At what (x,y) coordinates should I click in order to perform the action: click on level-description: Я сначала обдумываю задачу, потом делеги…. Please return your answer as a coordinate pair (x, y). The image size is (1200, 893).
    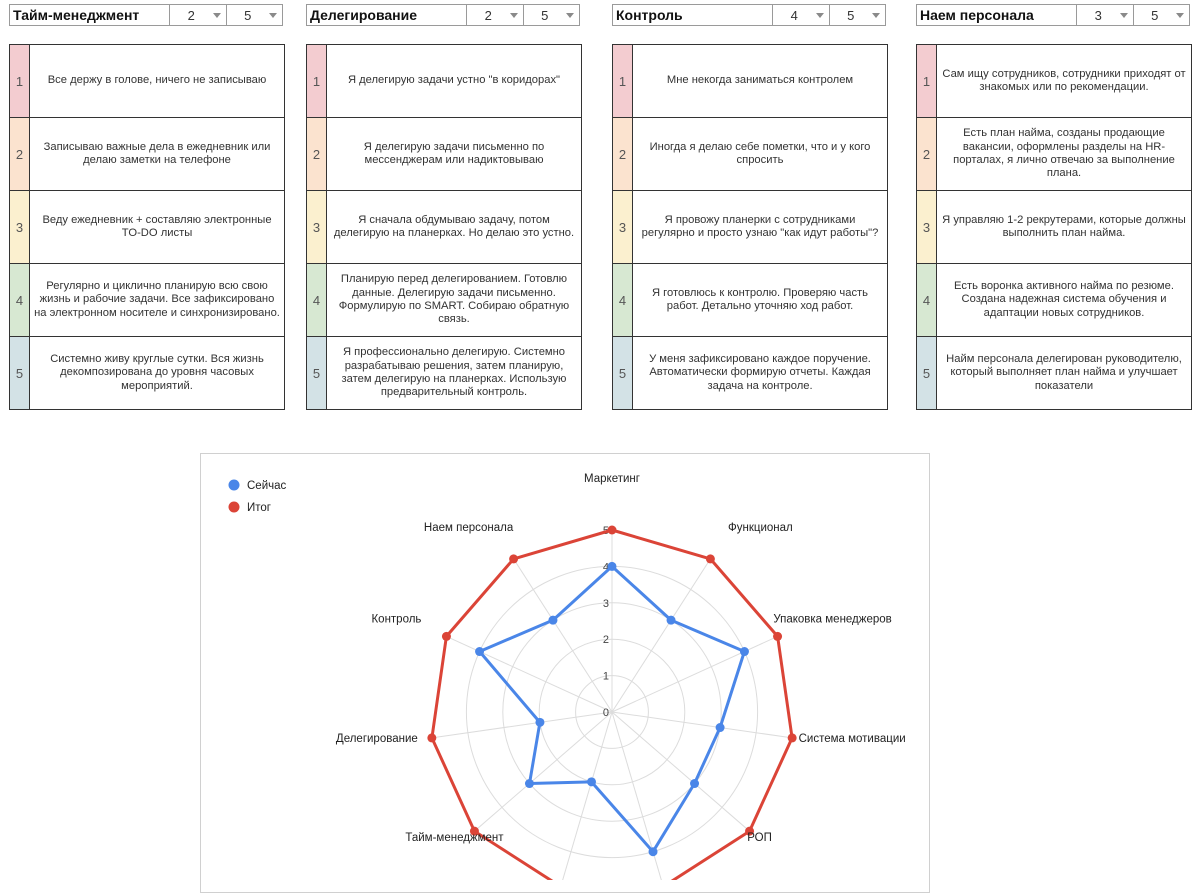
    Looking at the image, I should click on (454, 226).